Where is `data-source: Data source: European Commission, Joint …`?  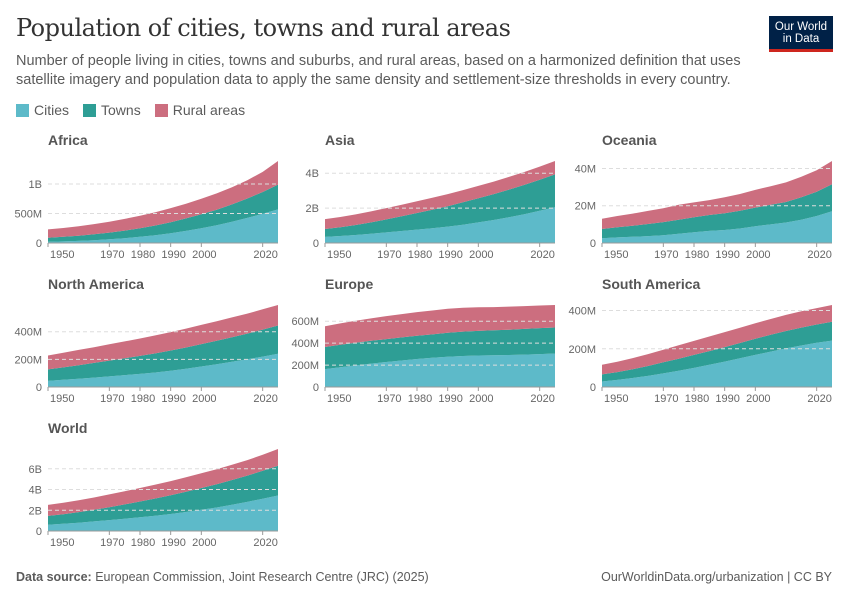 data-source: Data source: European Commission, Joint … is located at coordinates (222, 577).